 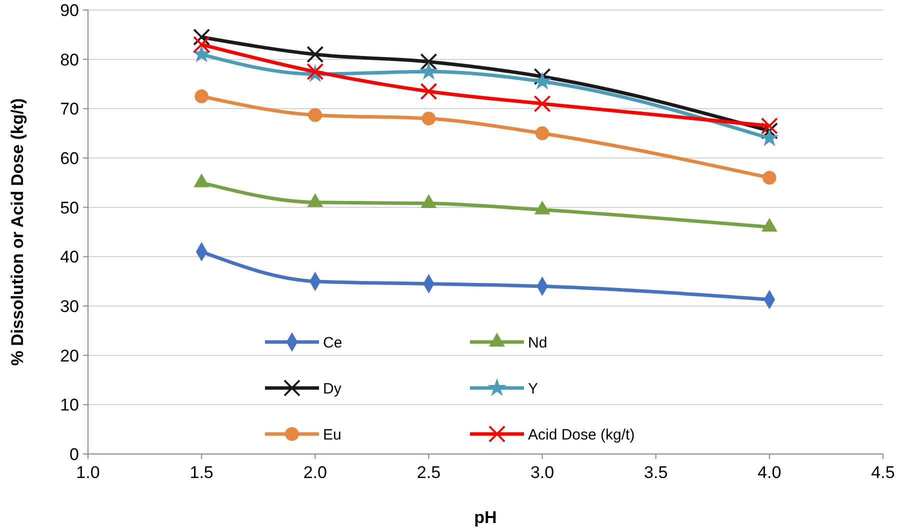 What do you see at coordinates (332, 389) in the screenshot?
I see `legend-label: Dy` at bounding box center [332, 389].